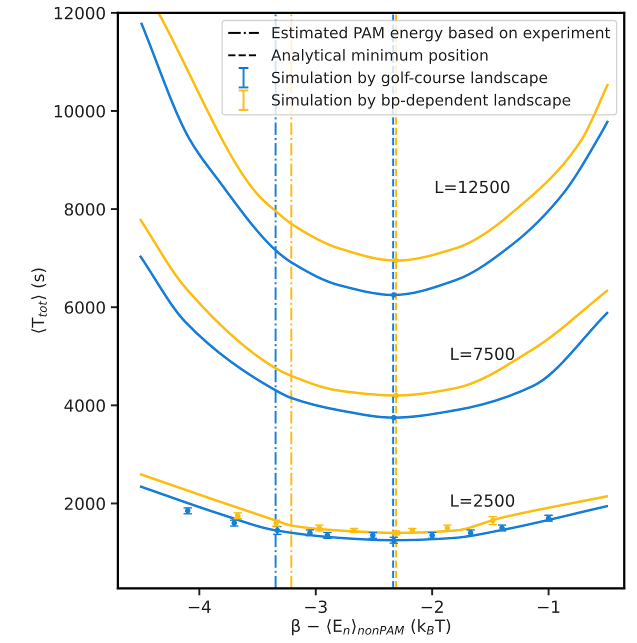  I want to click on y-tick-label: 6000, so click(84, 307).